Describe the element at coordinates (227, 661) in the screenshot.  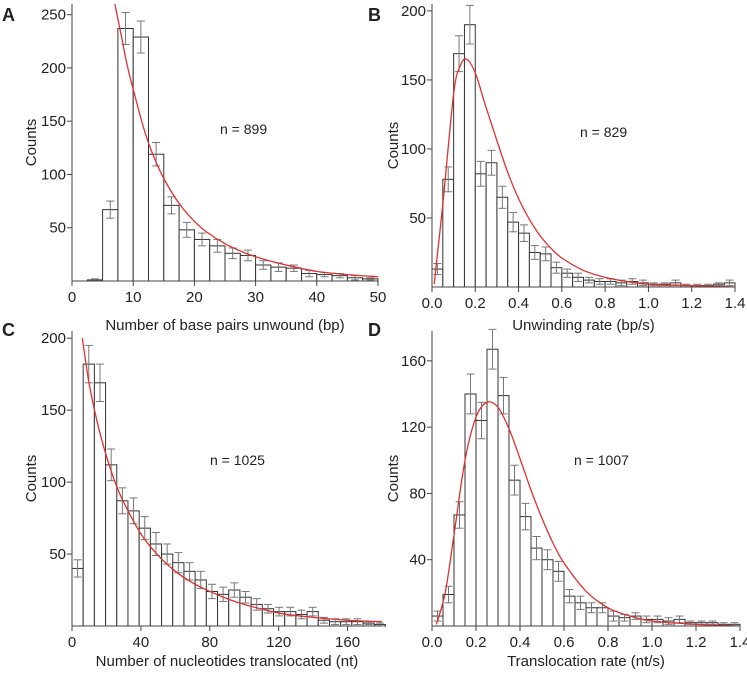
I see `x-axis-label: Number of nucleotides translocated (nt)` at that location.